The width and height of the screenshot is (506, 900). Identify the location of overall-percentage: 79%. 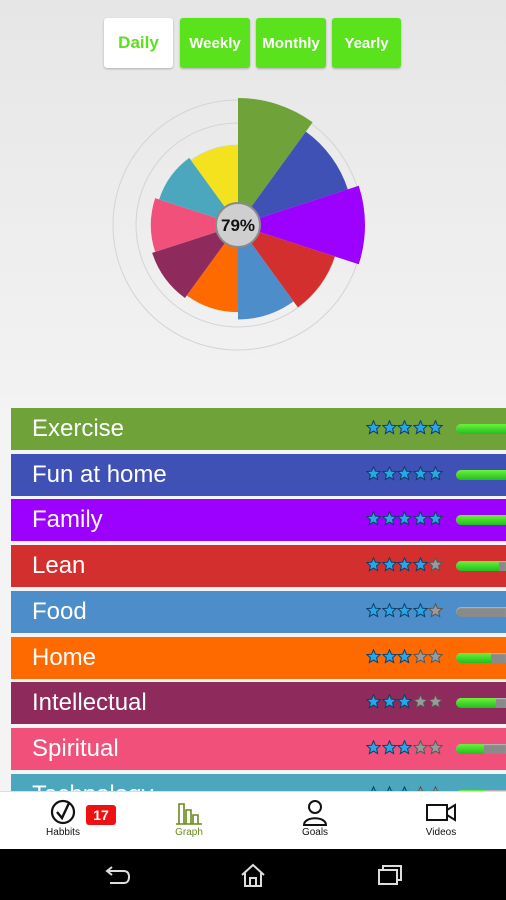
(238, 225).